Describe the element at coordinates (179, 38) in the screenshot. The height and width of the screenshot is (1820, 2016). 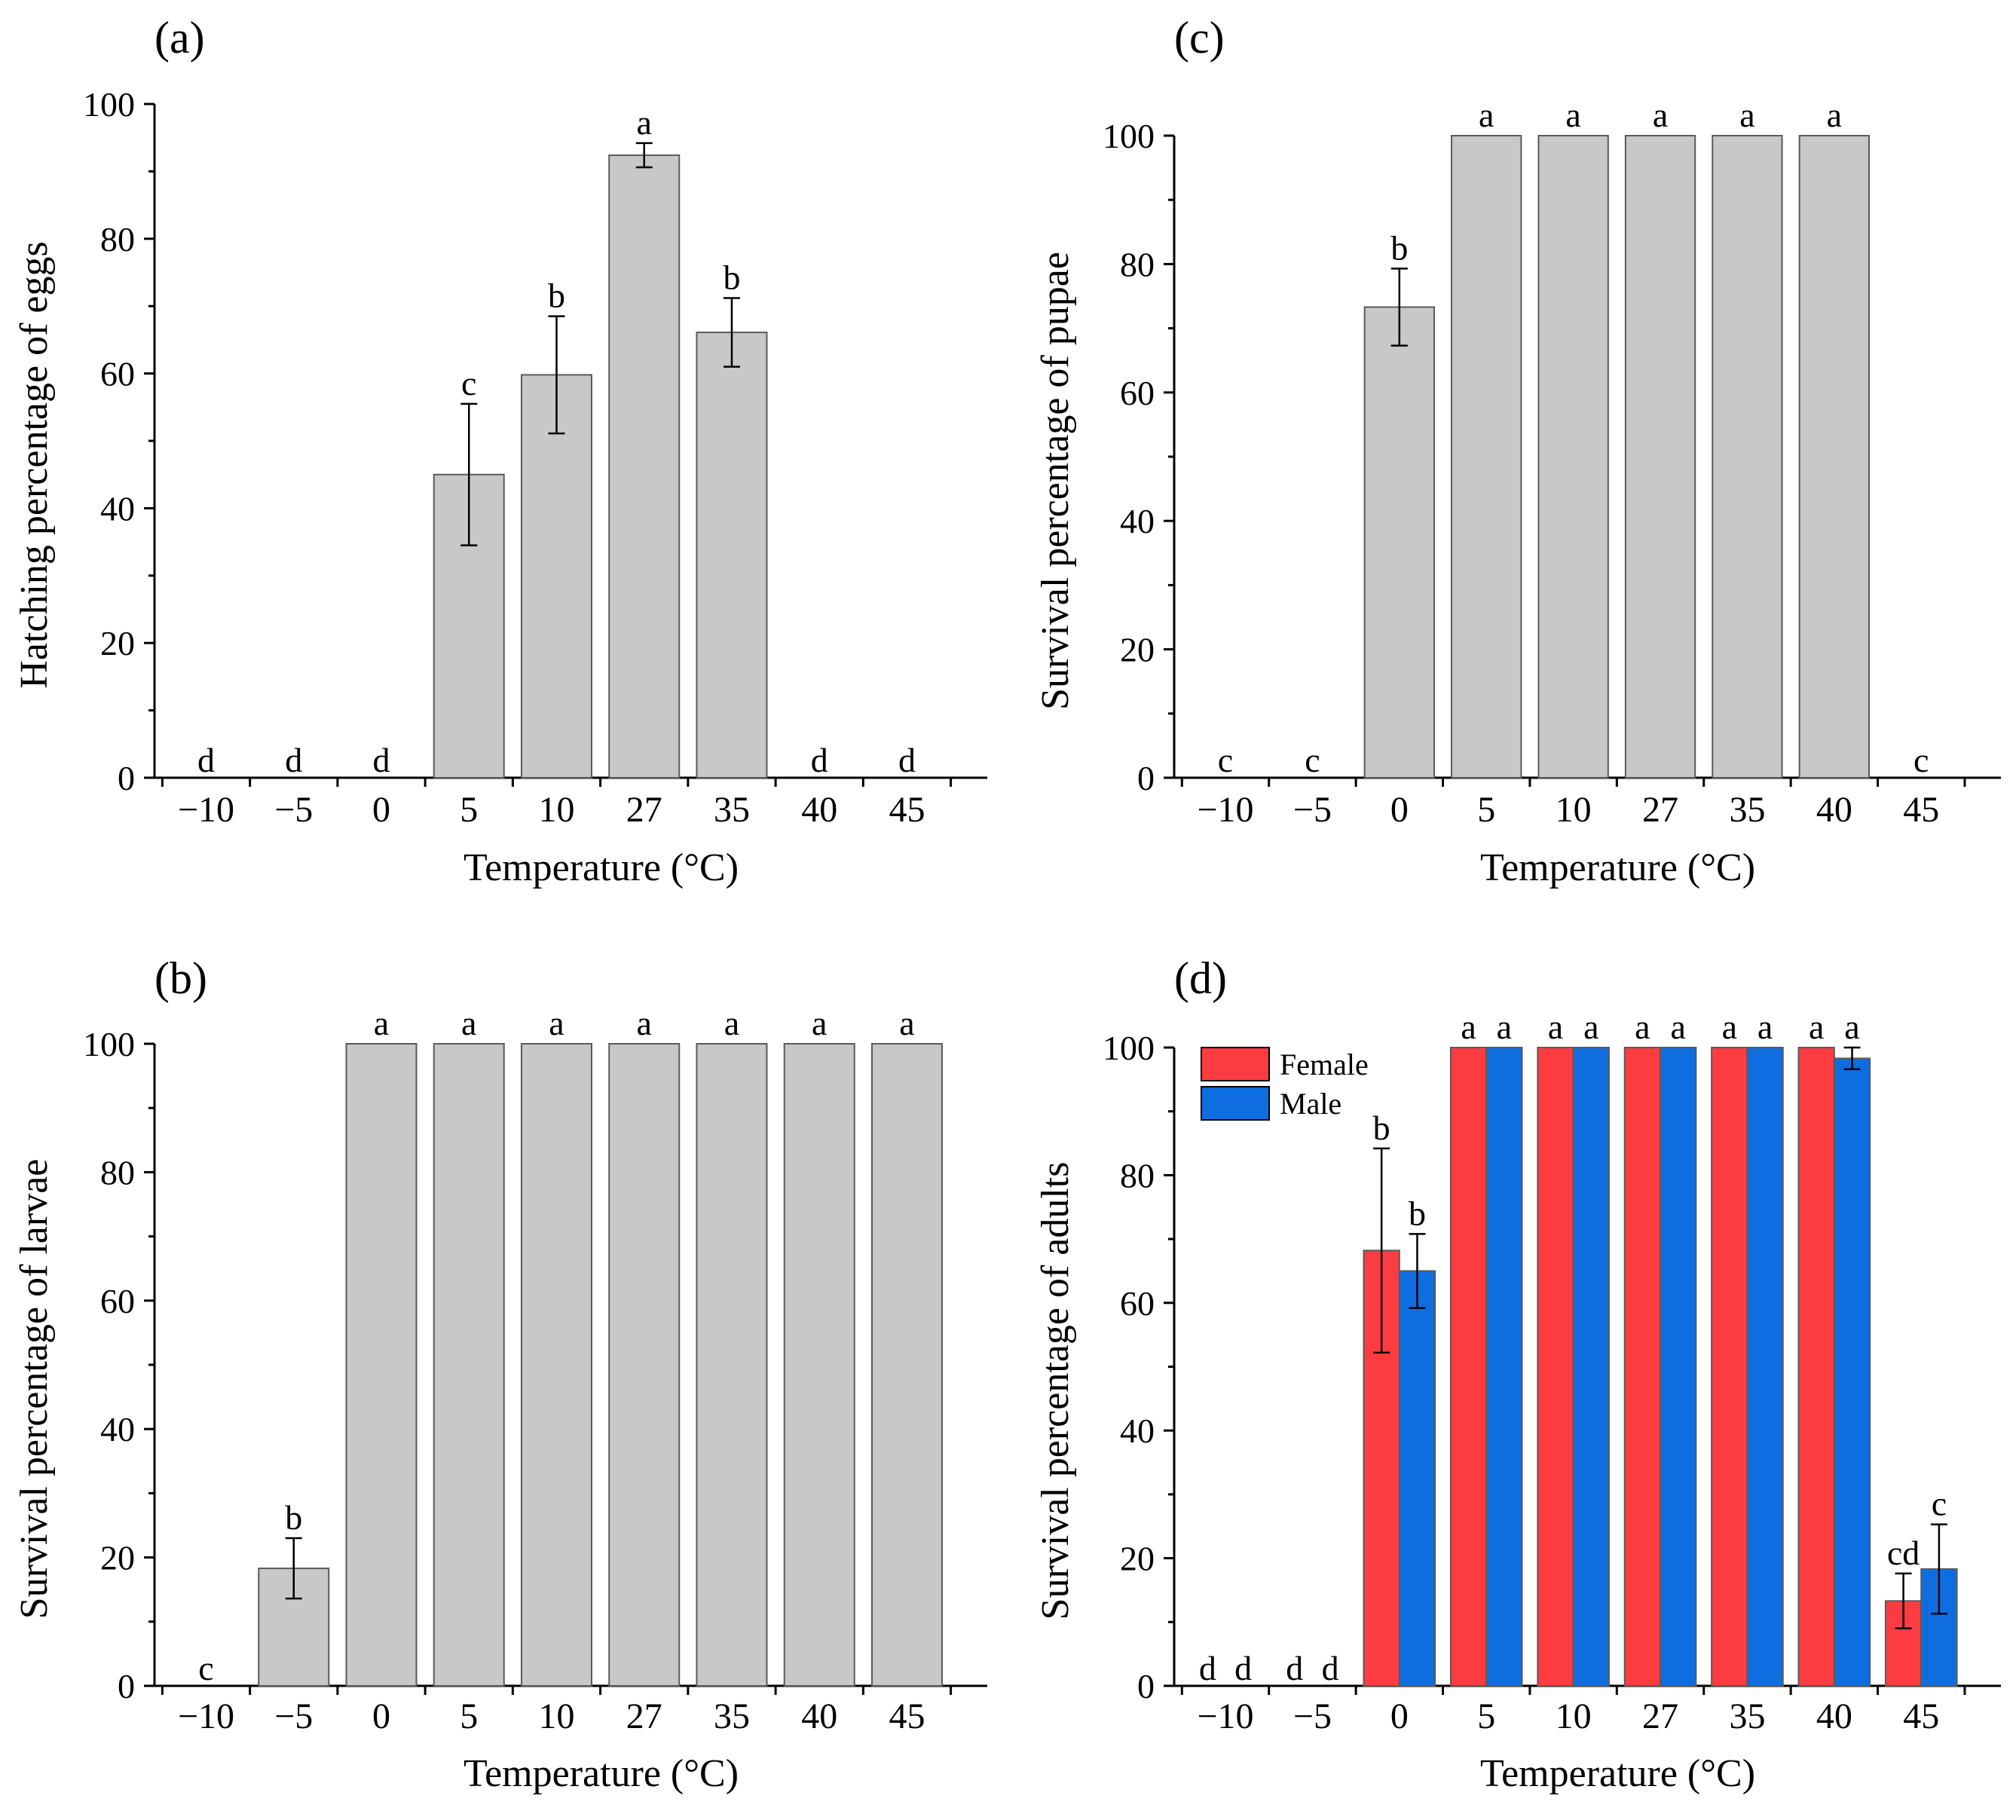
I see `panel-label: (a)` at that location.